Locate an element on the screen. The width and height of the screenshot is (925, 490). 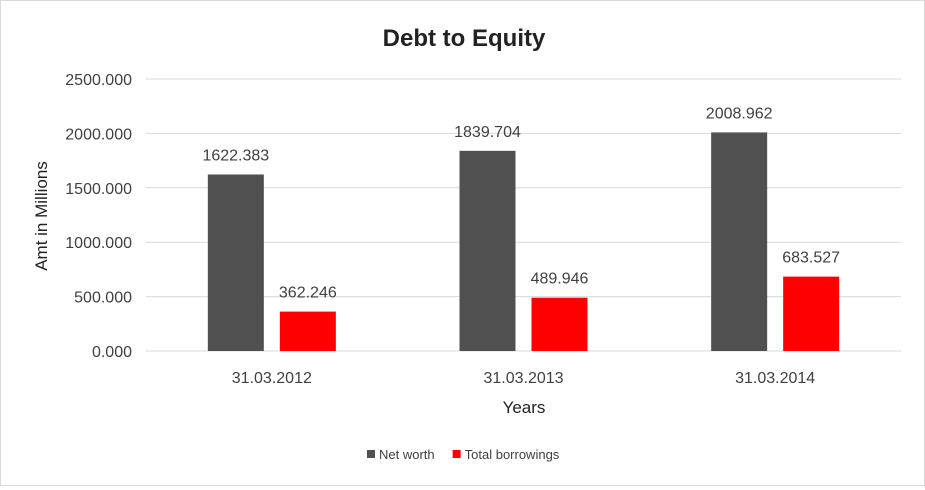
x-axis-ticks: 31.03.2012 31.03.2013 31.03.2014 is located at coordinates (524, 378).